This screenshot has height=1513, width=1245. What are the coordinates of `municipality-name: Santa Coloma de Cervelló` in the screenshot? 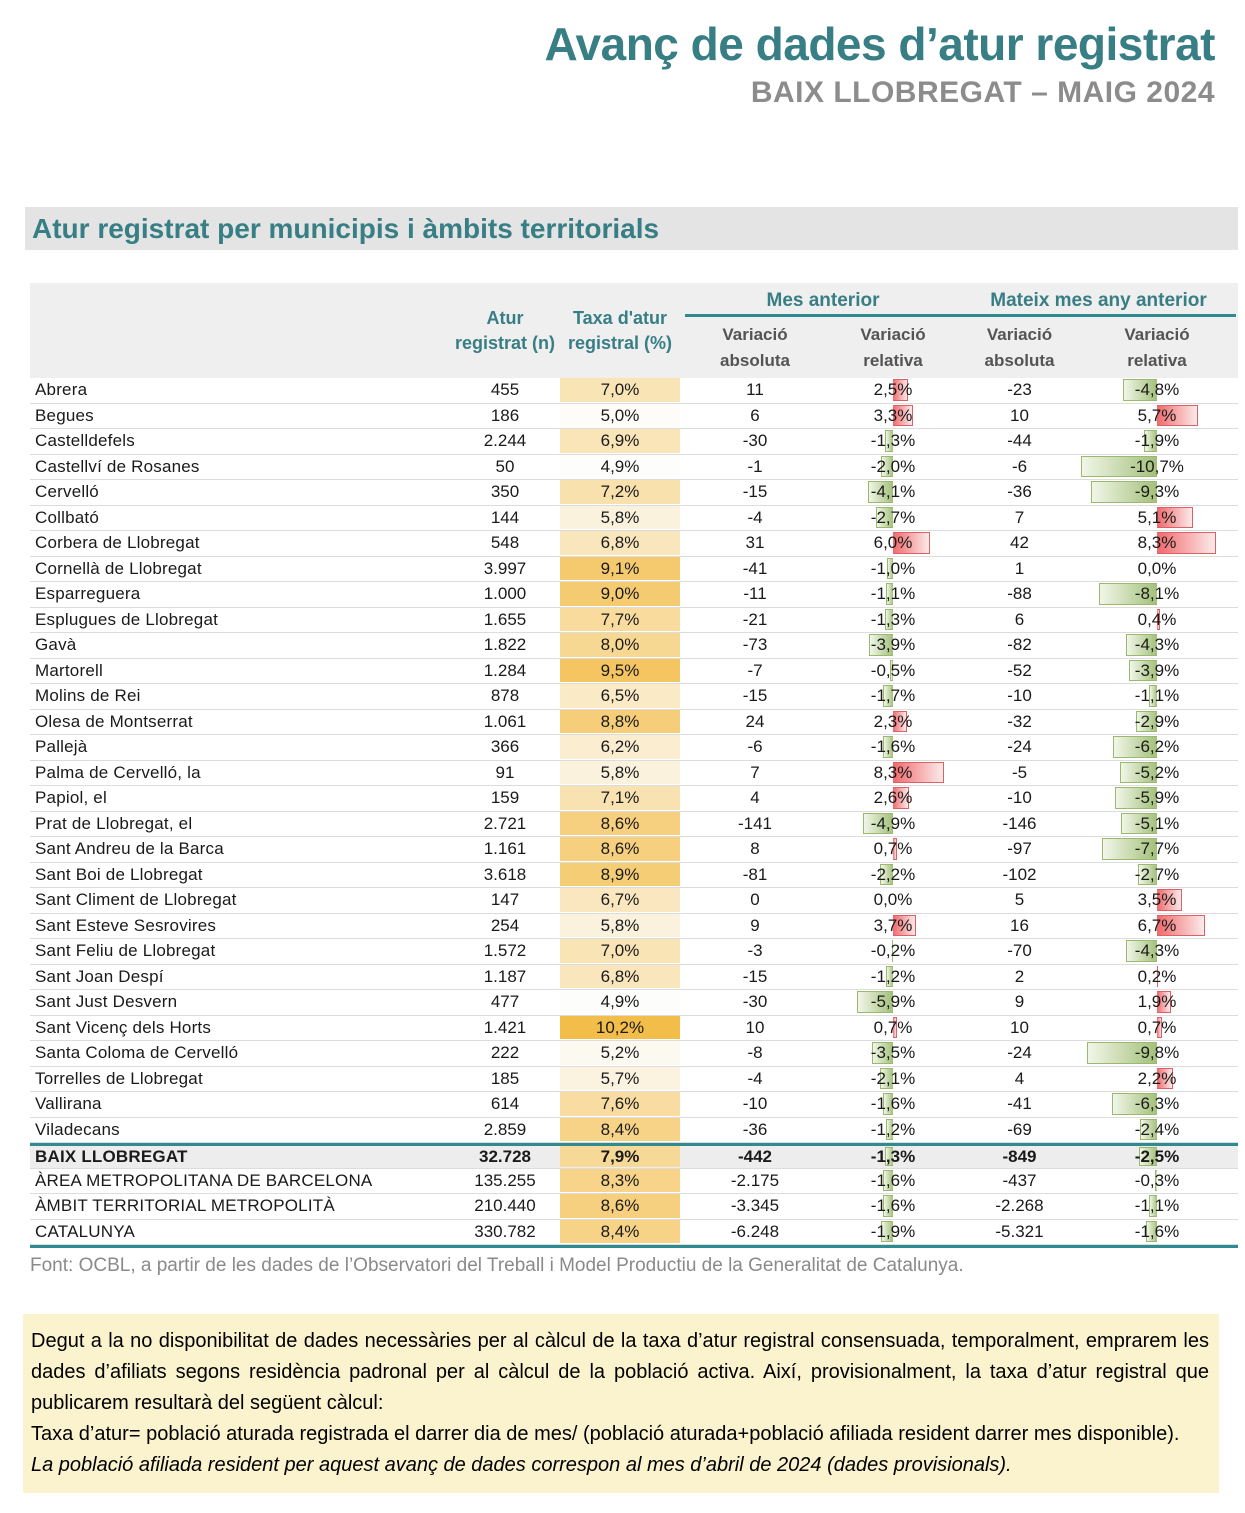 It's located at (137, 1053).